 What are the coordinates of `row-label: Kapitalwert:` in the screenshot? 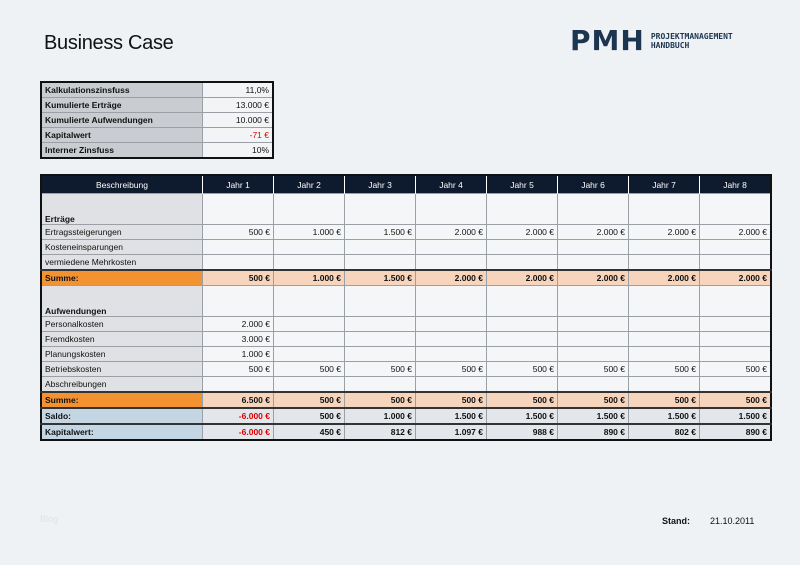 It's located at (121, 432).